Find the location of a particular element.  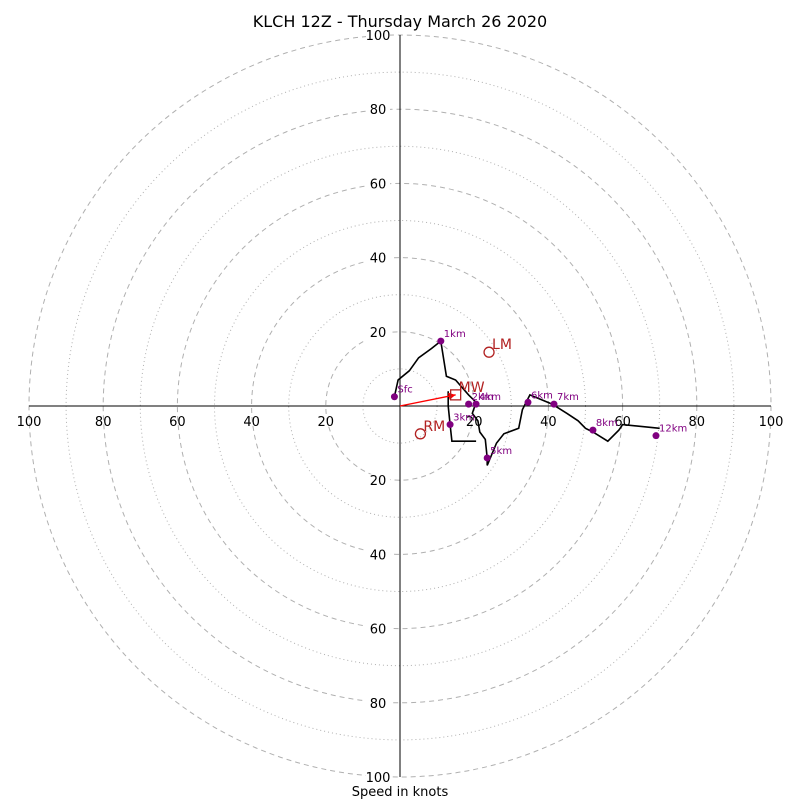

y-tick-bottom-80-bg is located at coordinates (378, 704).